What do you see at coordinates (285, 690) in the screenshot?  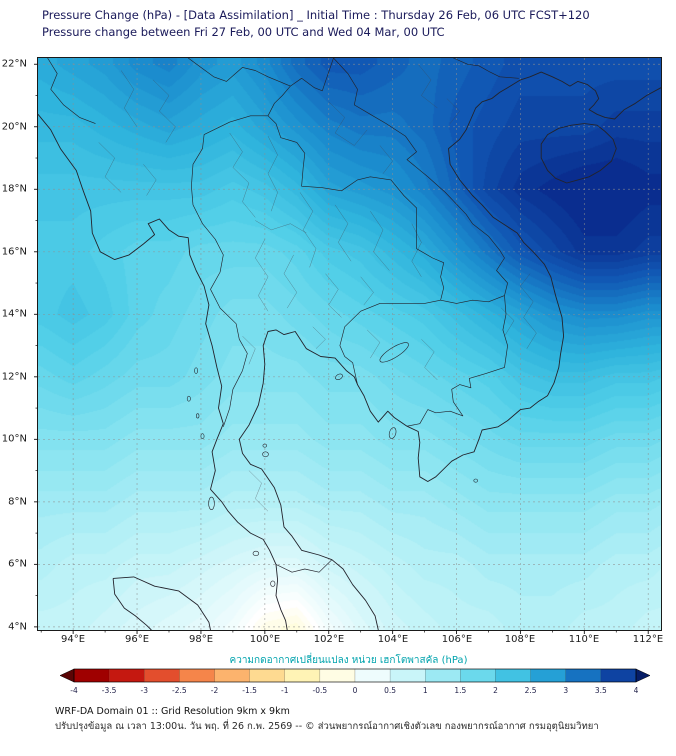 I see `colorbar-tick-label: -1` at bounding box center [285, 690].